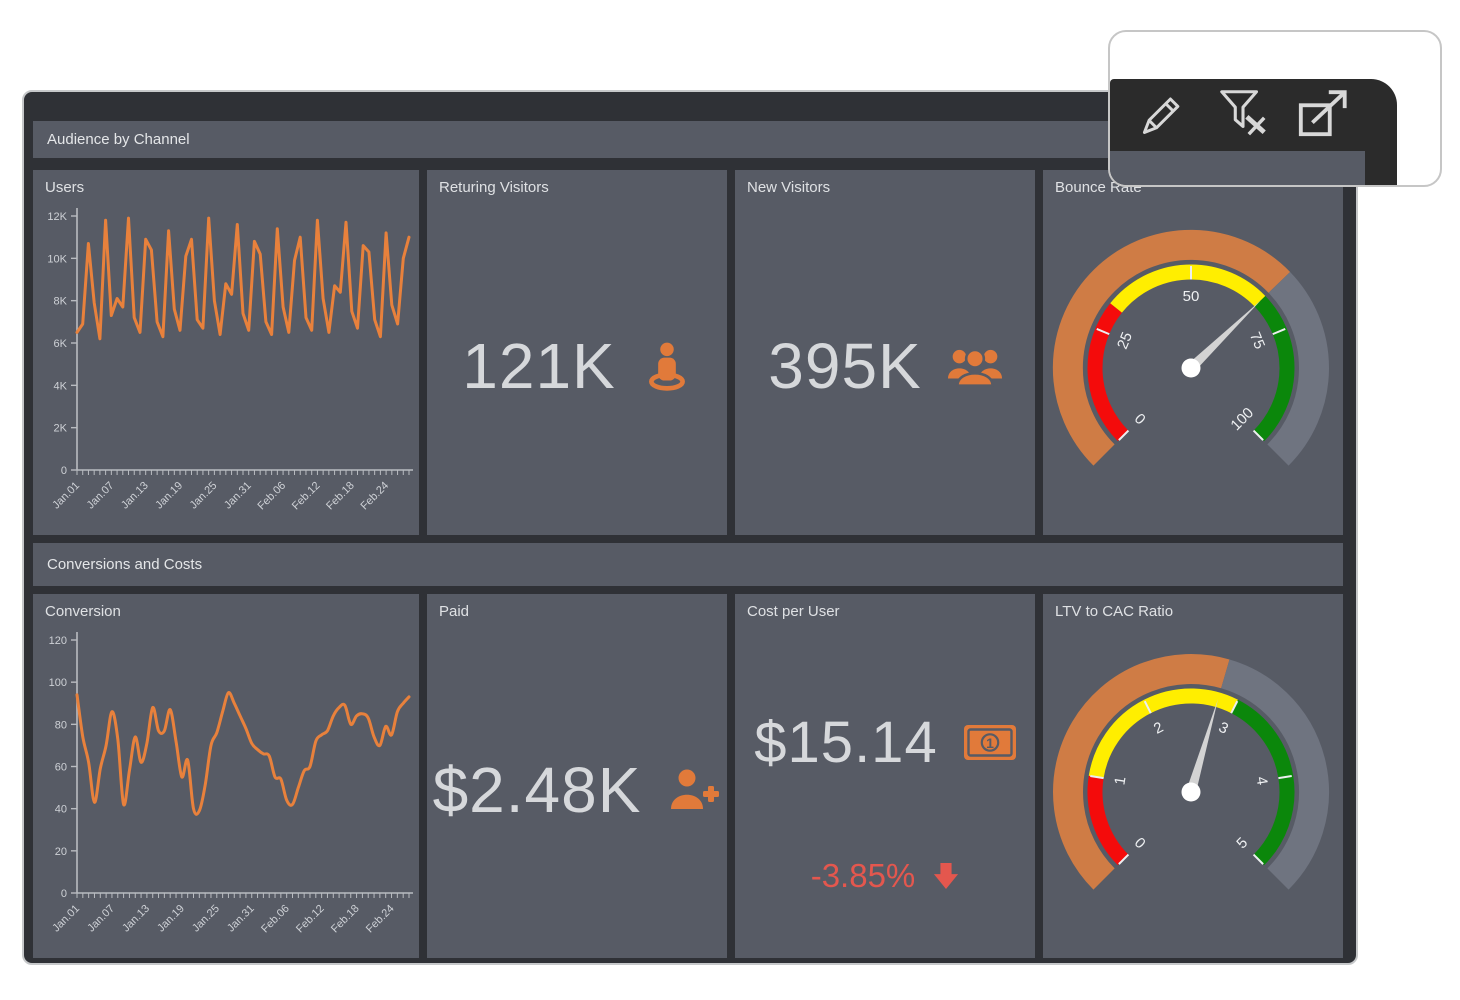 The height and width of the screenshot is (1000, 1460). What do you see at coordinates (667, 366) in the screenshot?
I see `street-view-person-icon` at bounding box center [667, 366].